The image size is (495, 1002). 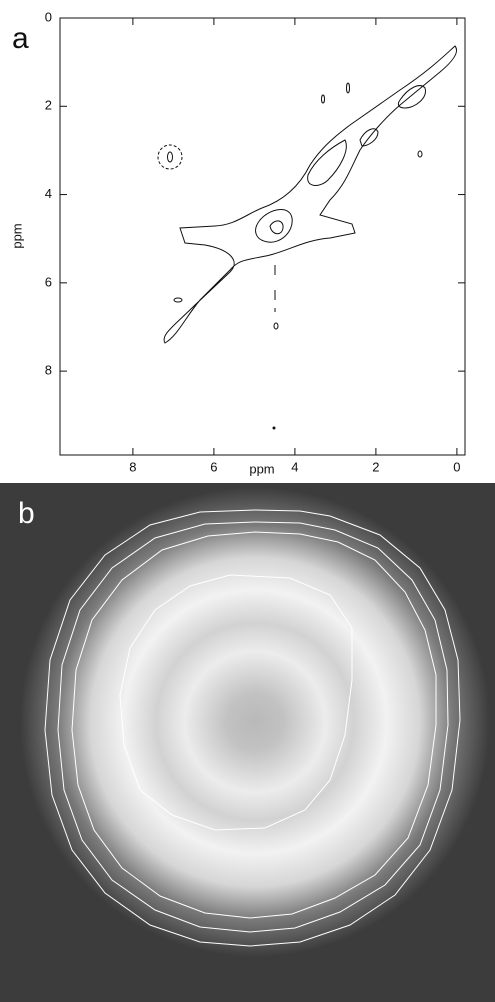 What do you see at coordinates (48, 281) in the screenshot?
I see `y-tick-label: 6` at bounding box center [48, 281].